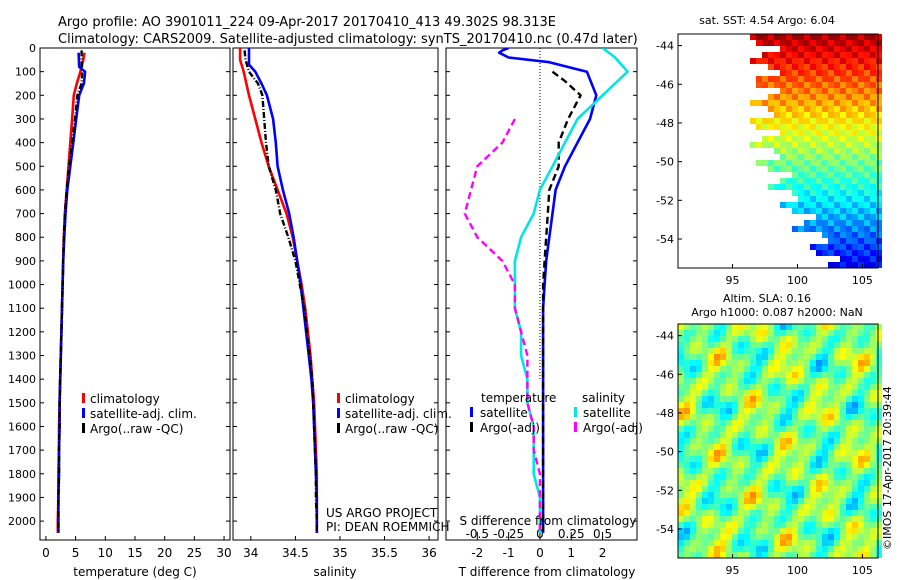 This screenshot has width=900, height=580. What do you see at coordinates (665, 46) in the screenshot?
I see `map-y-tick-label: -44` at bounding box center [665, 46].